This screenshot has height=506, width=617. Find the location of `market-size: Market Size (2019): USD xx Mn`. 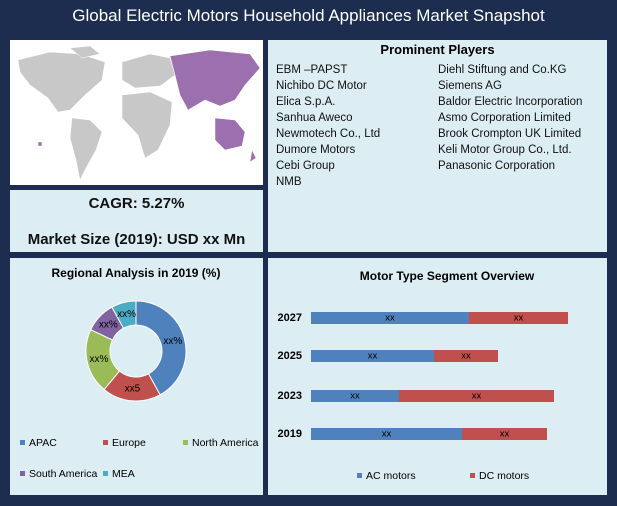

market-size: Market Size (2019): USD xx Mn is located at coordinates (136, 239).